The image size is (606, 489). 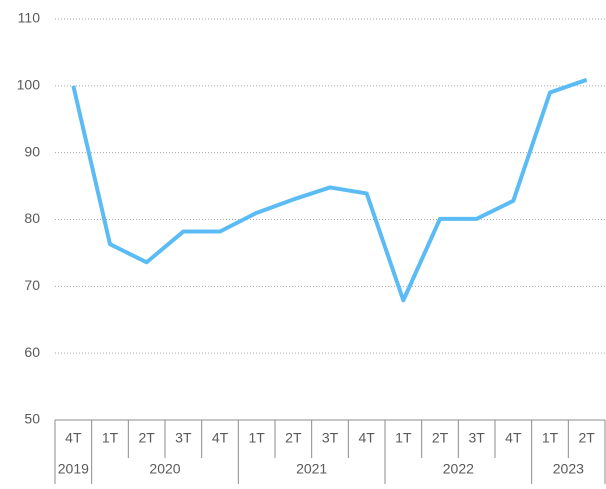 What do you see at coordinates (32, 352) in the screenshot?
I see `y-tick-label: 60` at bounding box center [32, 352].